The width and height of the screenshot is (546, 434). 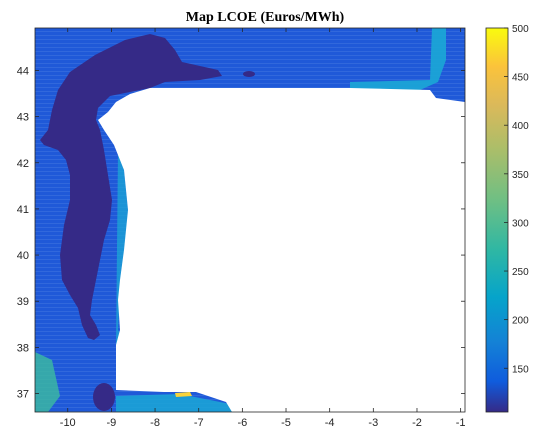 What do you see at coordinates (68, 423) in the screenshot?
I see `x-tick-label: -10` at bounding box center [68, 423].